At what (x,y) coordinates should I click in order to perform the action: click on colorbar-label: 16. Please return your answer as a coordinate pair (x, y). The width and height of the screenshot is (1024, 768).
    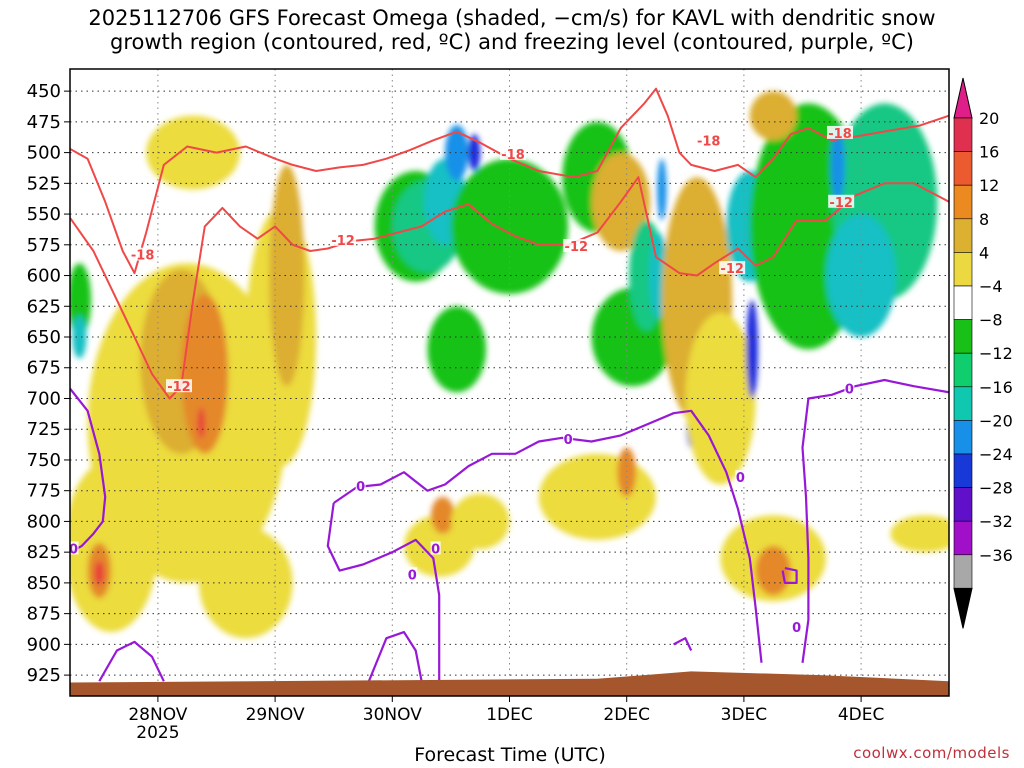
    Looking at the image, I should click on (989, 152).